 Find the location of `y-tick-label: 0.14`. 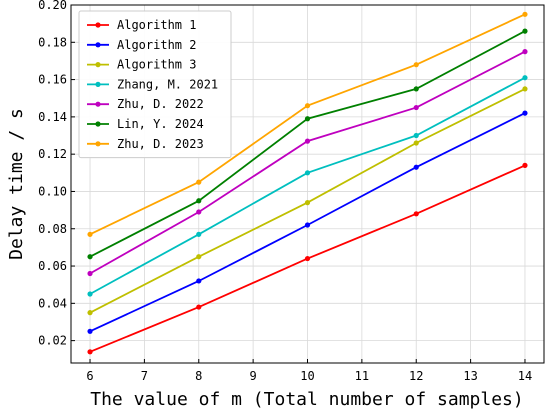

y-tick-label: 0.14 is located at coordinates (52, 117).